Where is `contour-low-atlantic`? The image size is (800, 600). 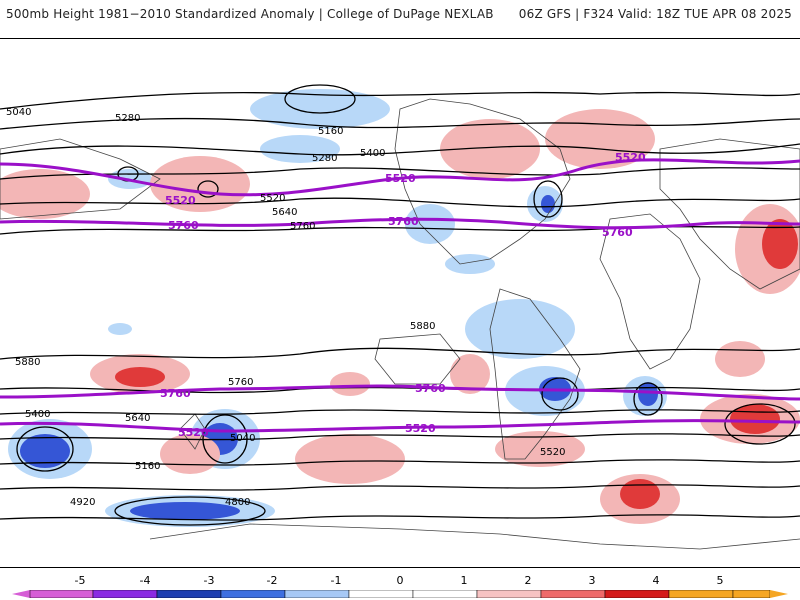
contour-low-atlantic is located at coordinates (548, 199).